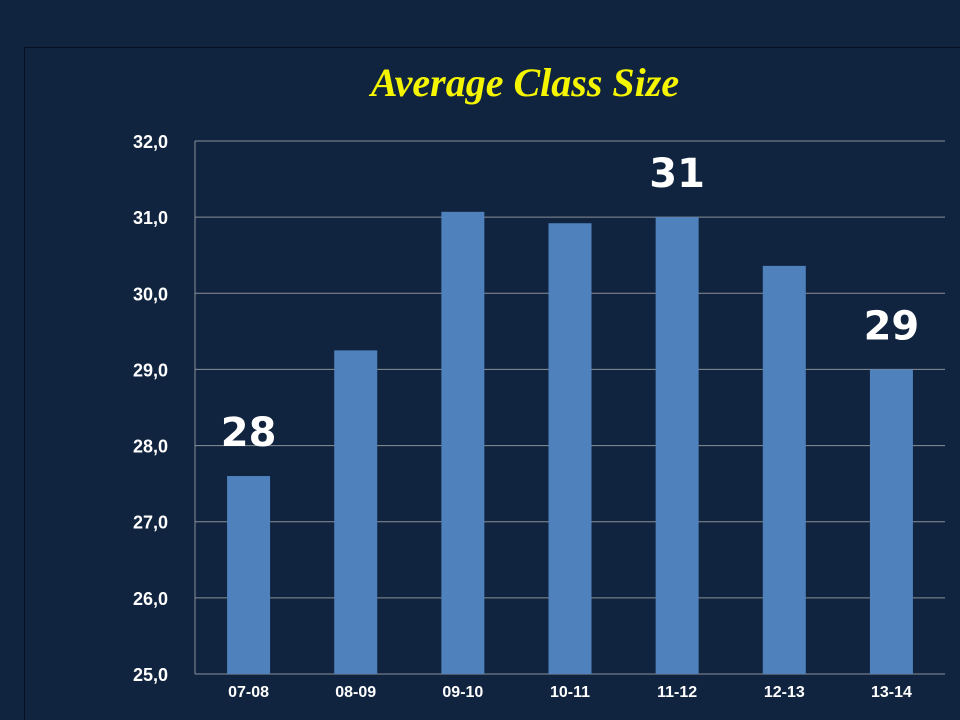 This screenshot has width=960, height=720. I want to click on x-category-label: 08-09, so click(355, 692).